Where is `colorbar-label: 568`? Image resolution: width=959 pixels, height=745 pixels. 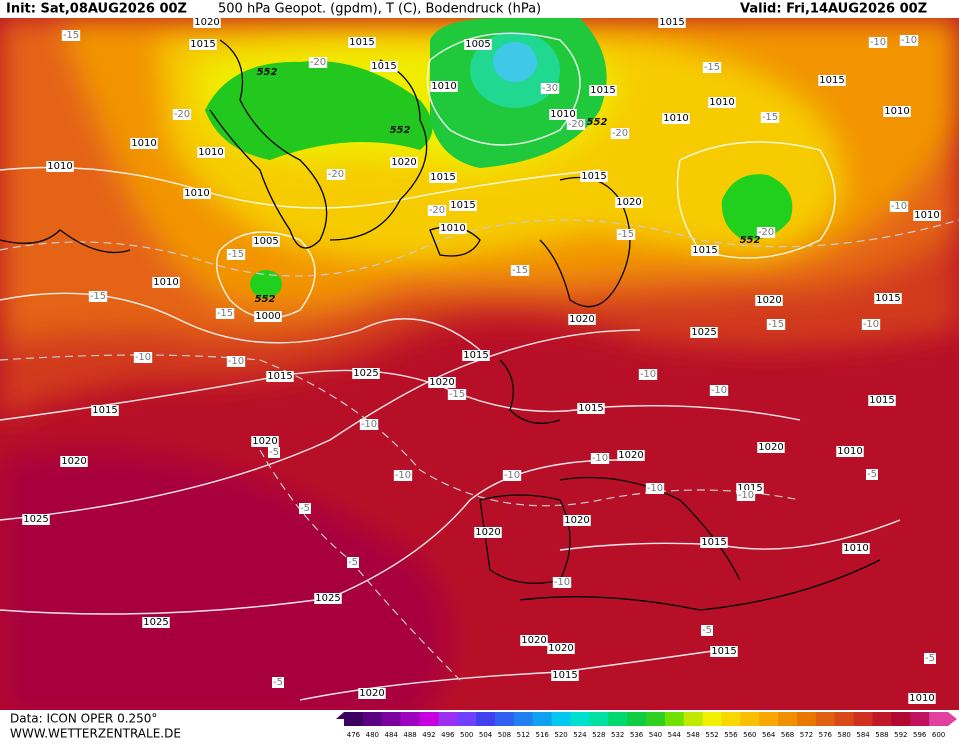 colorbar-label: 568 is located at coordinates (787, 735).